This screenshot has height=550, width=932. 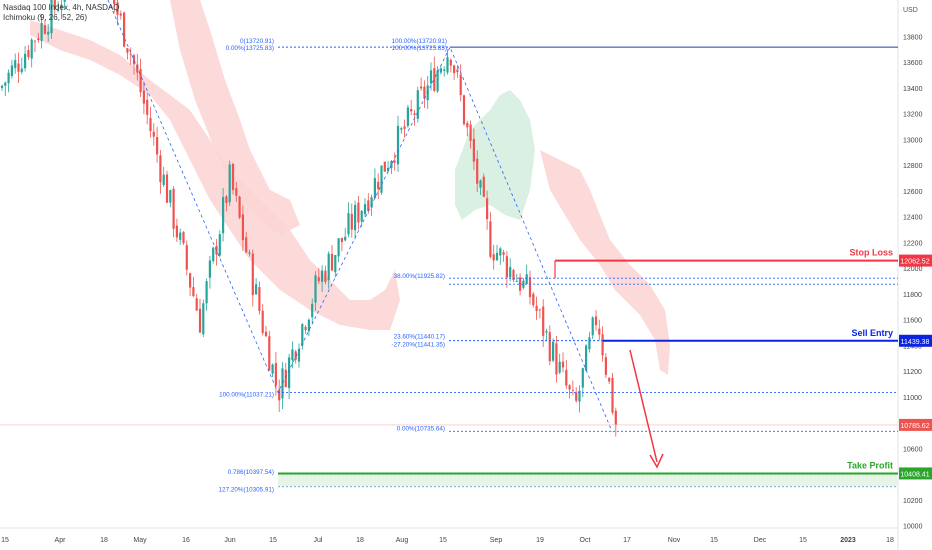 What do you see at coordinates (870, 465) in the screenshot?
I see `trade-level-label: Take Profit` at bounding box center [870, 465].